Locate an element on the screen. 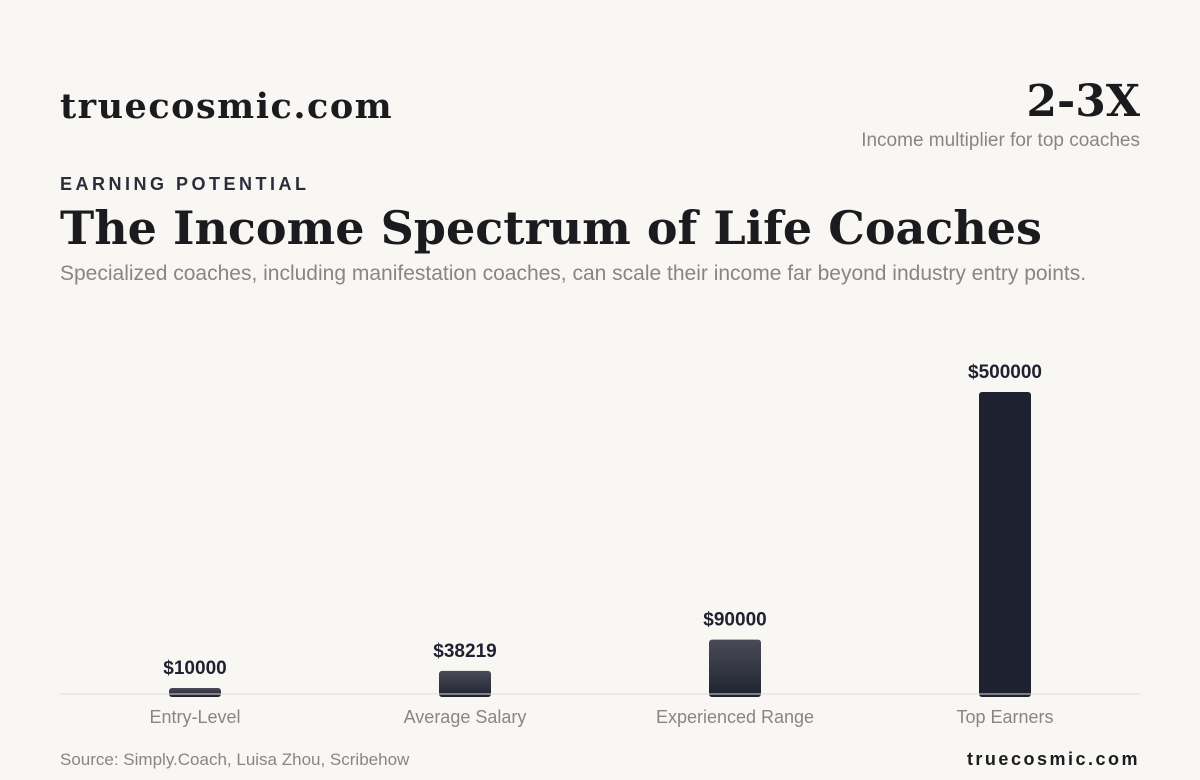 The height and width of the screenshot is (780, 1200). bar-value-label: $10000 is located at coordinates (194, 668).